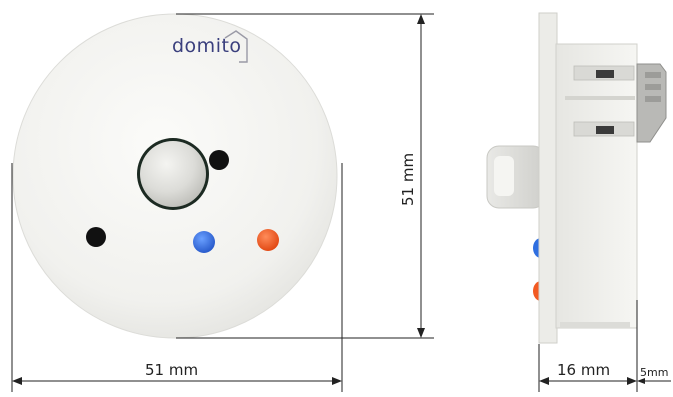  I want to click on orange-led, so click(268, 240).